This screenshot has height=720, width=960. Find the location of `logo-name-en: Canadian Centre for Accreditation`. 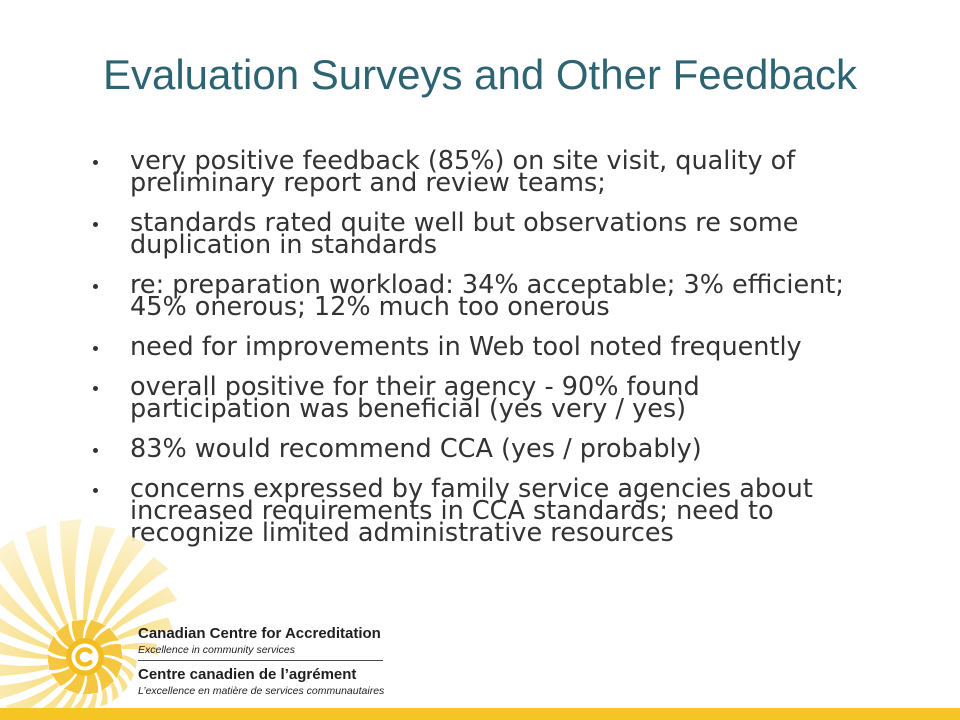

logo-name-en: Canadian Centre for Accreditation is located at coordinates (259, 633).